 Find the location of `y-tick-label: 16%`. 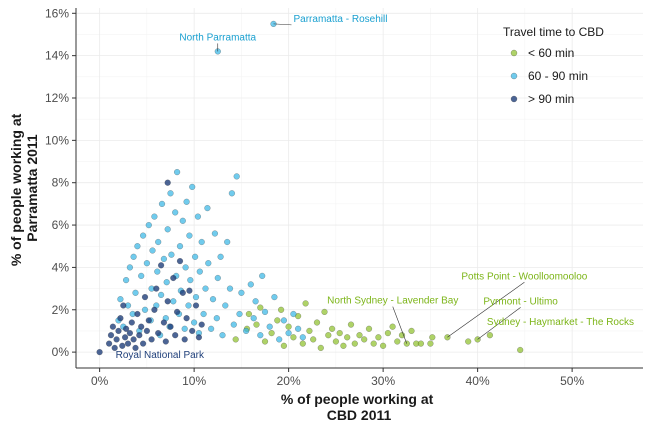

y-tick-label: 16% is located at coordinates (57, 13).